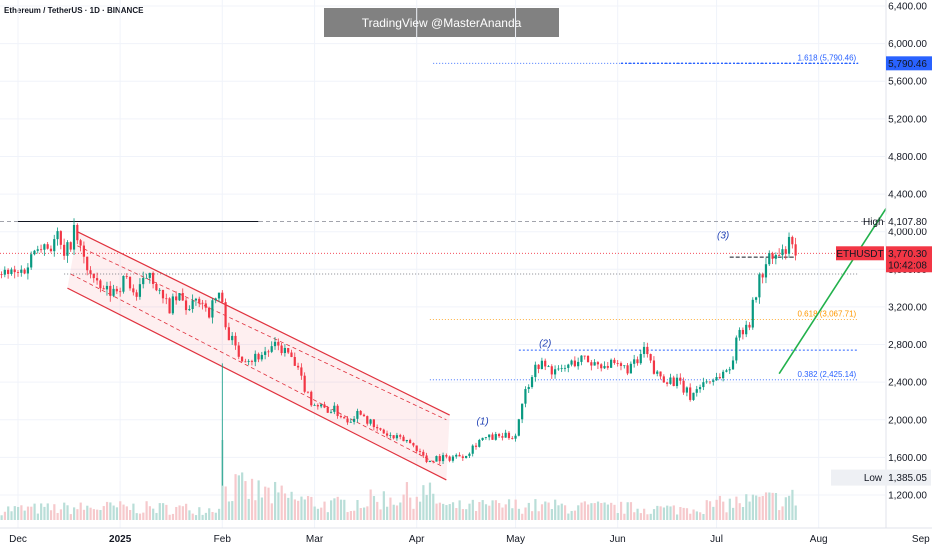  Describe the element at coordinates (466, 538) in the screenshot. I see `time-axis: Dec2025FebMarAprMayJunJulAugSepOct` at that location.